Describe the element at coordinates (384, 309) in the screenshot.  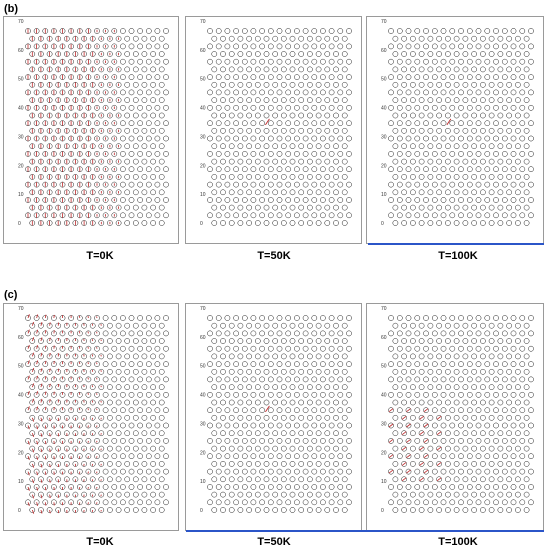
I see `y-tick-label: 70` at that location.